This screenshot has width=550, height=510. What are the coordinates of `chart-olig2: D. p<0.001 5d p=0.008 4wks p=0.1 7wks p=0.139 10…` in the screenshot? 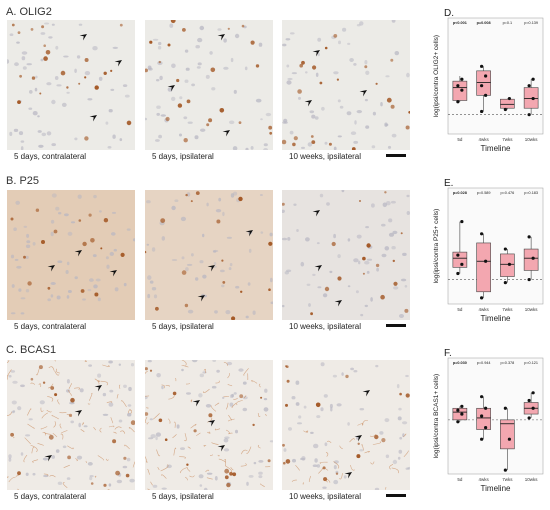 It's located at (483, 84).